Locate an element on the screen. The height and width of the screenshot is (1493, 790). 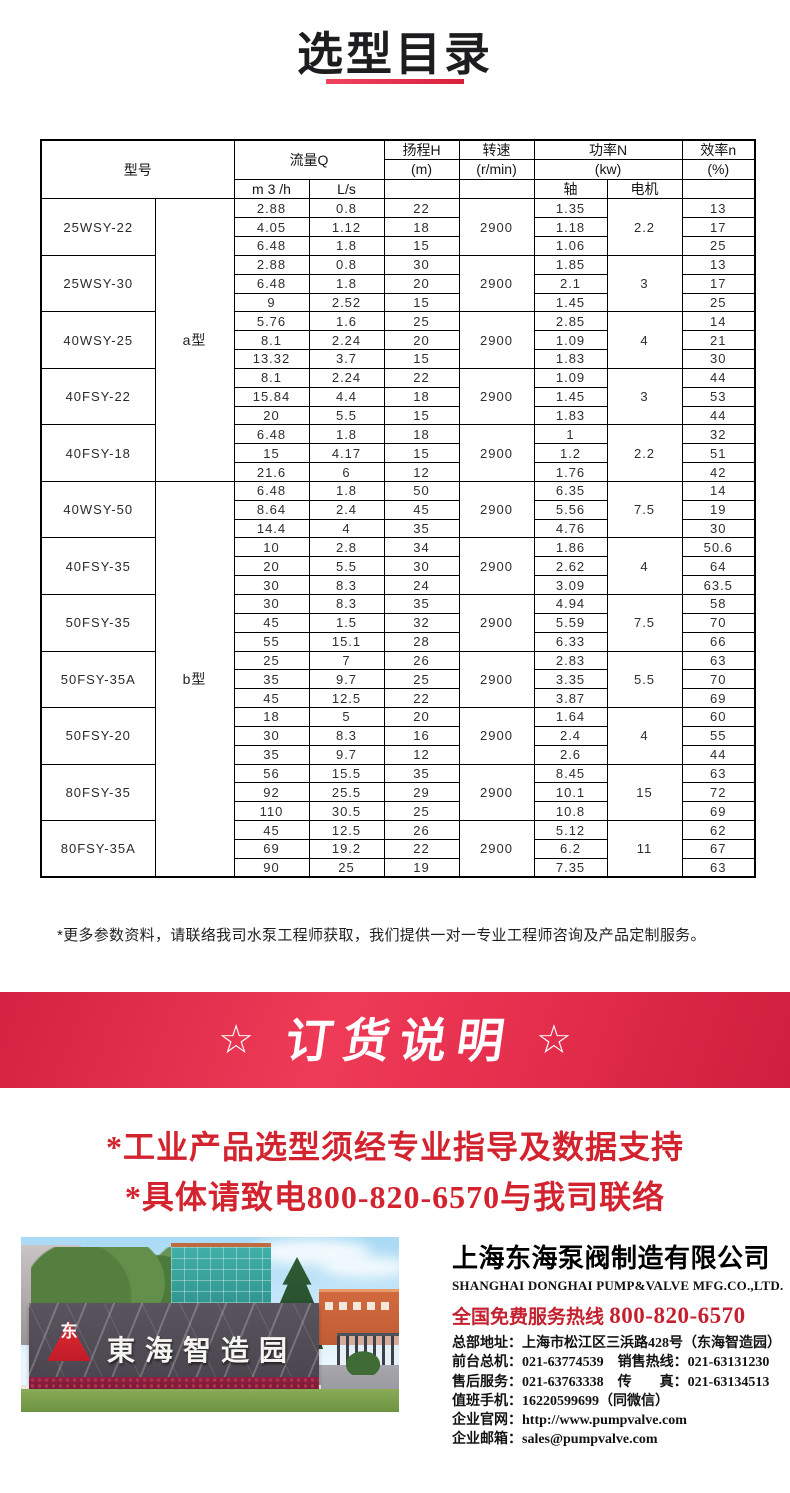
company-logo-glyph: 东 is located at coordinates (69, 1331).